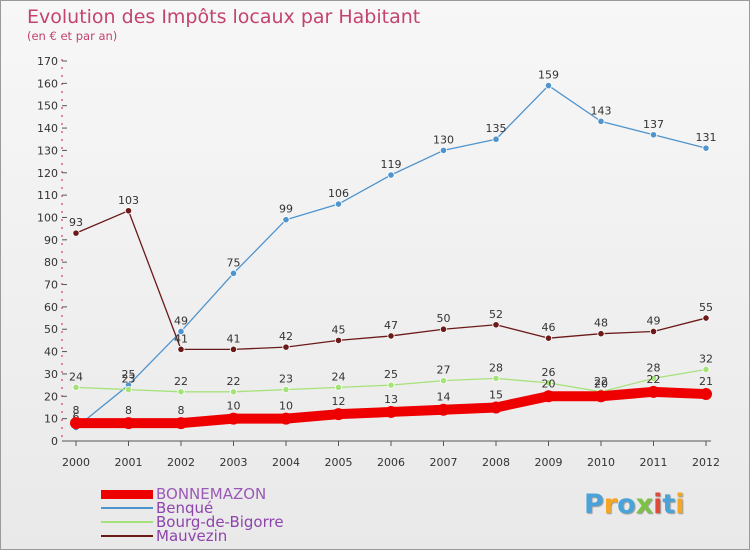  Describe the element at coordinates (185, 508) in the screenshot. I see `legend-label: Benqué` at that location.